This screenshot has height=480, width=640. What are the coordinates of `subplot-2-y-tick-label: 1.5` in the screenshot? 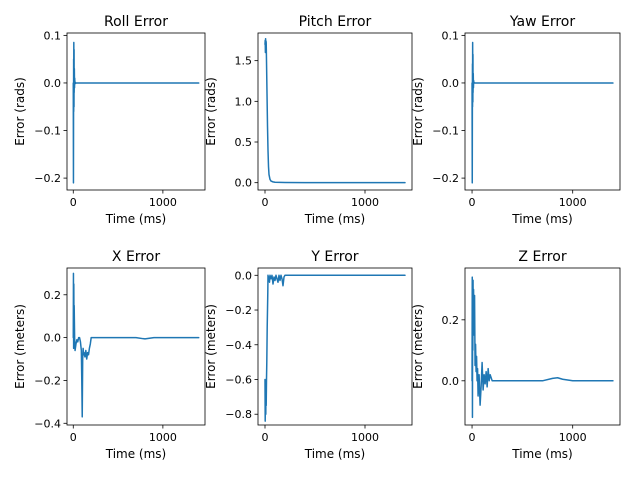 It's located at (244, 61).